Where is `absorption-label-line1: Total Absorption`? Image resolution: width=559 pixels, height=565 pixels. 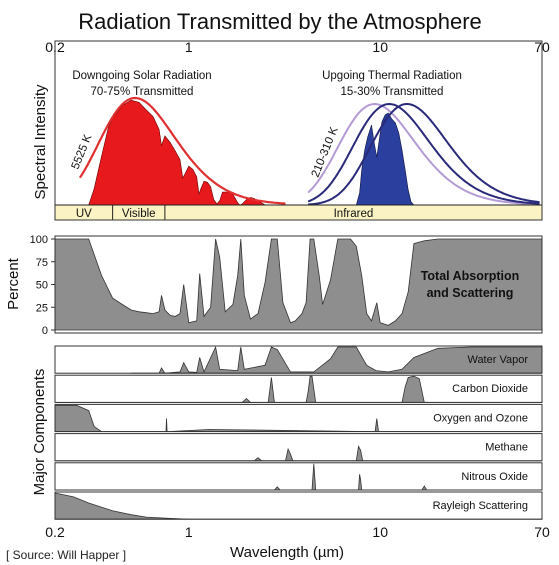
absorption-label-line1: Total Absorption is located at coordinates (470, 276).